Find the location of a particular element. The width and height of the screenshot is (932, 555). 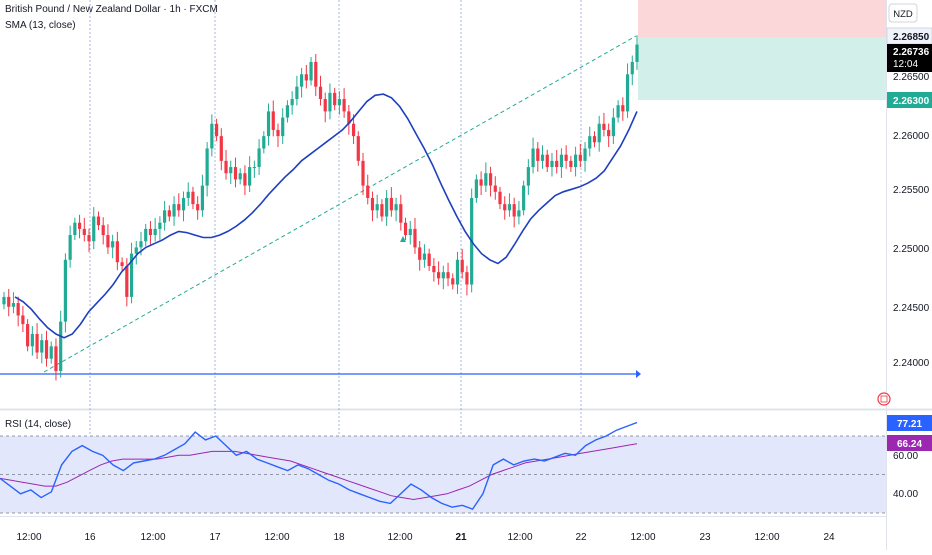

countdown-label: 12:04 is located at coordinates (905, 64).